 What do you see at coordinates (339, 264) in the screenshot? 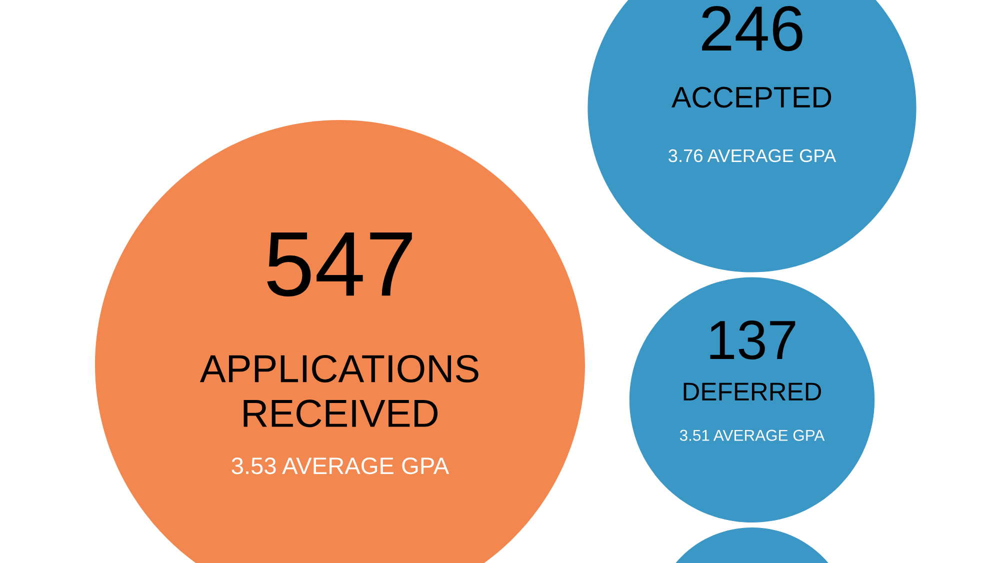
I see `data-label: 547` at bounding box center [339, 264].